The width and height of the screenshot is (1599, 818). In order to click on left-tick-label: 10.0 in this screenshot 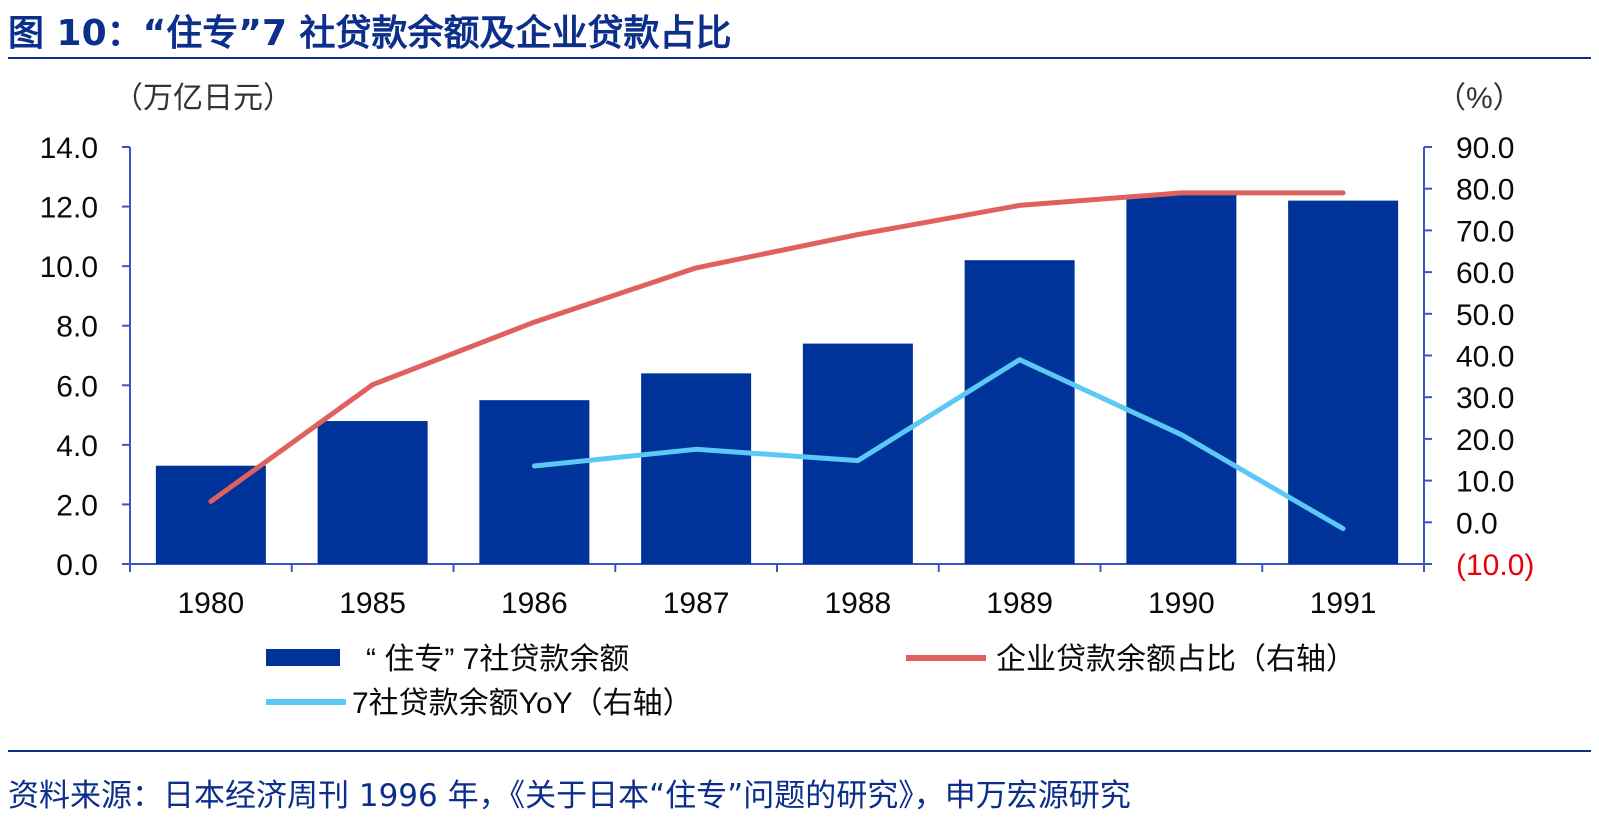, I will do `click(69, 267)`.